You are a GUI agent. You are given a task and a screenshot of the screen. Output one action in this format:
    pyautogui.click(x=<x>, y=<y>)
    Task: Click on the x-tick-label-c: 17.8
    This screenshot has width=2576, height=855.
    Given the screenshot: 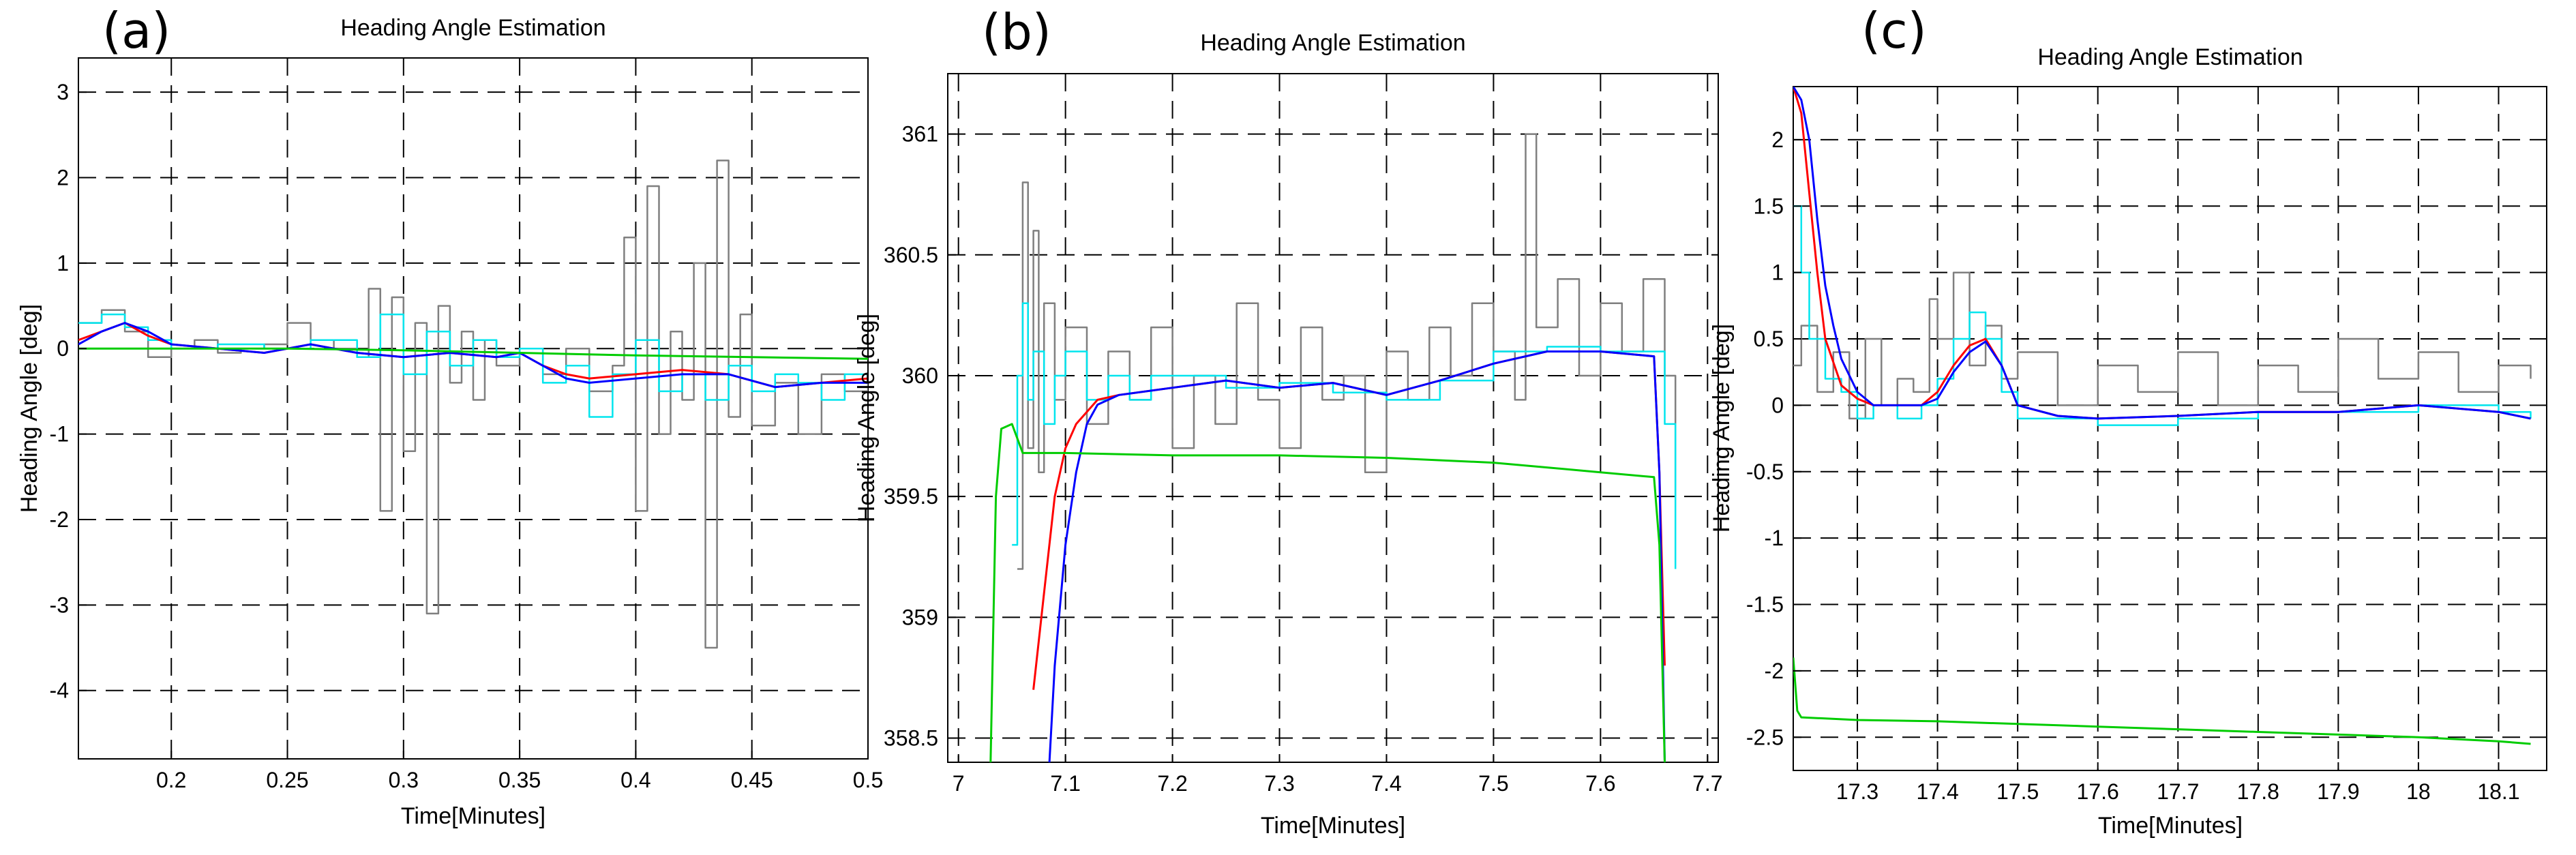 What is the action you would take?
    pyautogui.click(x=2258, y=791)
    